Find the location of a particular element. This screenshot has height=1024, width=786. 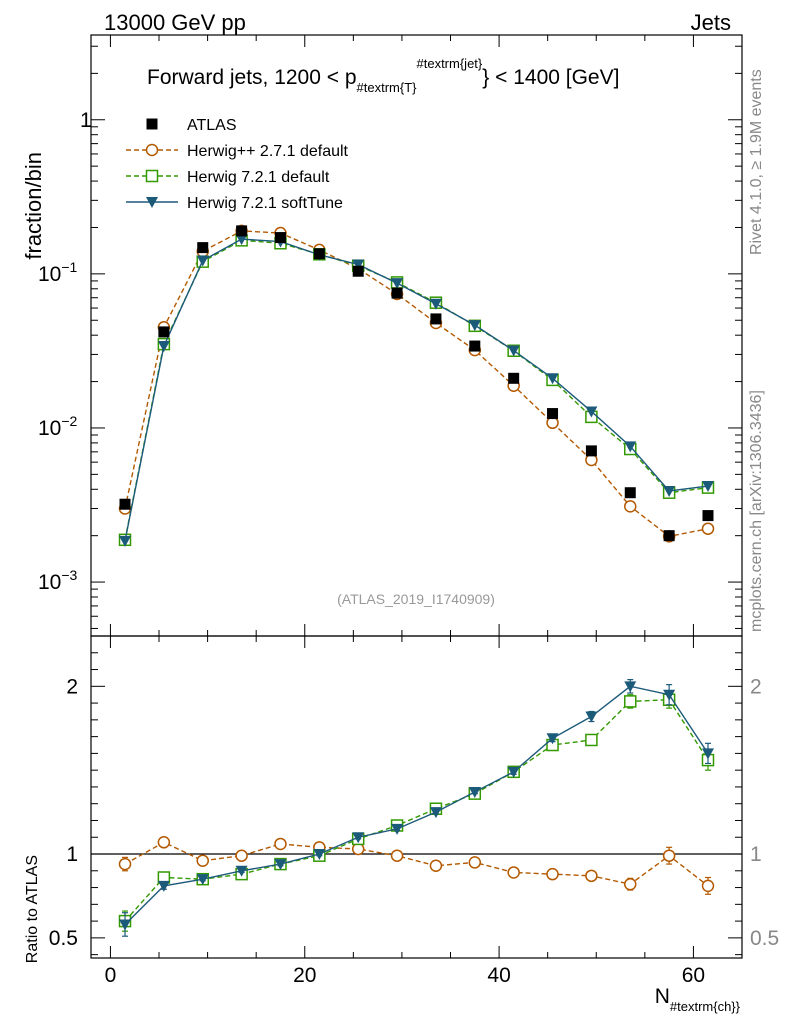

ratio-y-axis-label: Ratio to ATLAS is located at coordinates (32, 909).